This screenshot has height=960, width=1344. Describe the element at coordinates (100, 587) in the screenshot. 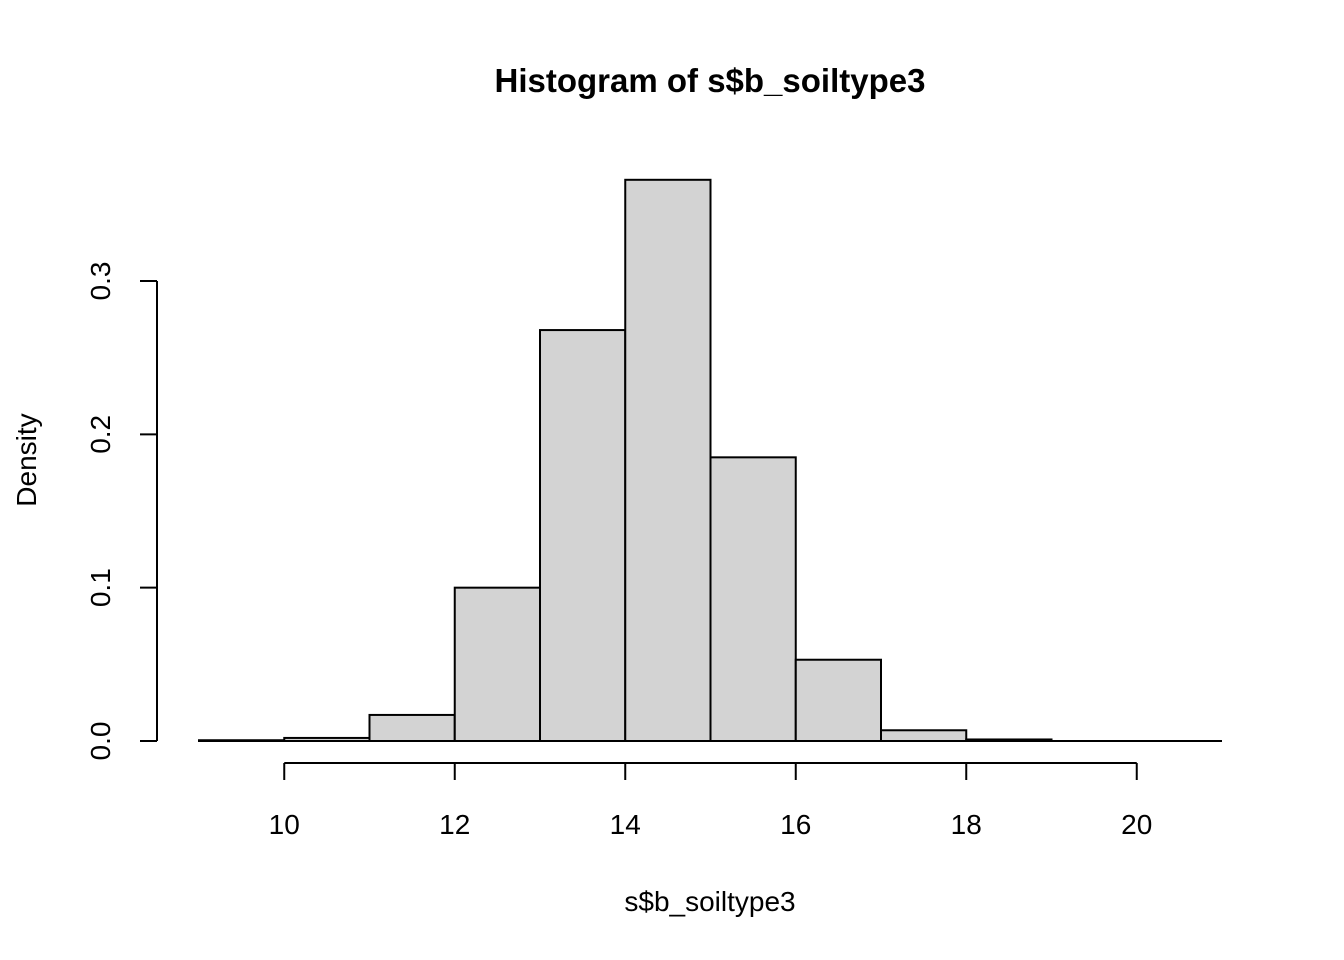

I see `y-tick-label: 0.1` at that location.